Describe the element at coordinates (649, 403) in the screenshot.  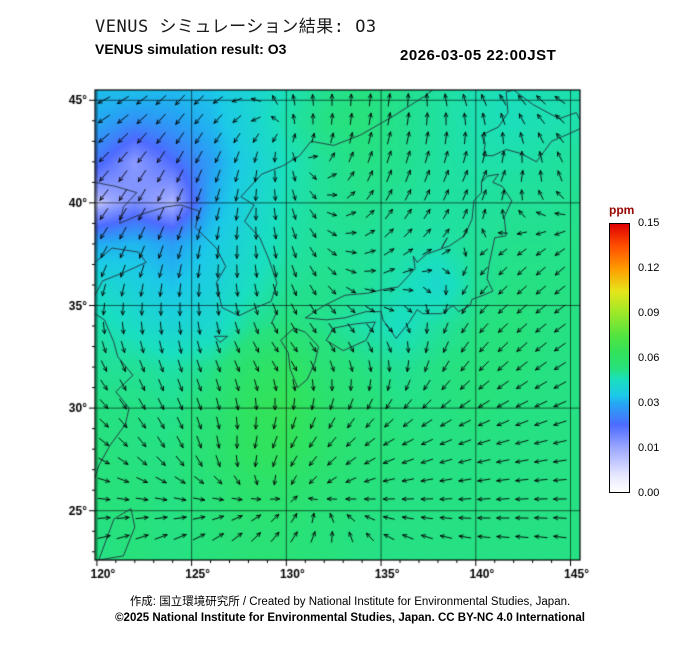
I see `colorbar-tick-label: 0.03` at that location.